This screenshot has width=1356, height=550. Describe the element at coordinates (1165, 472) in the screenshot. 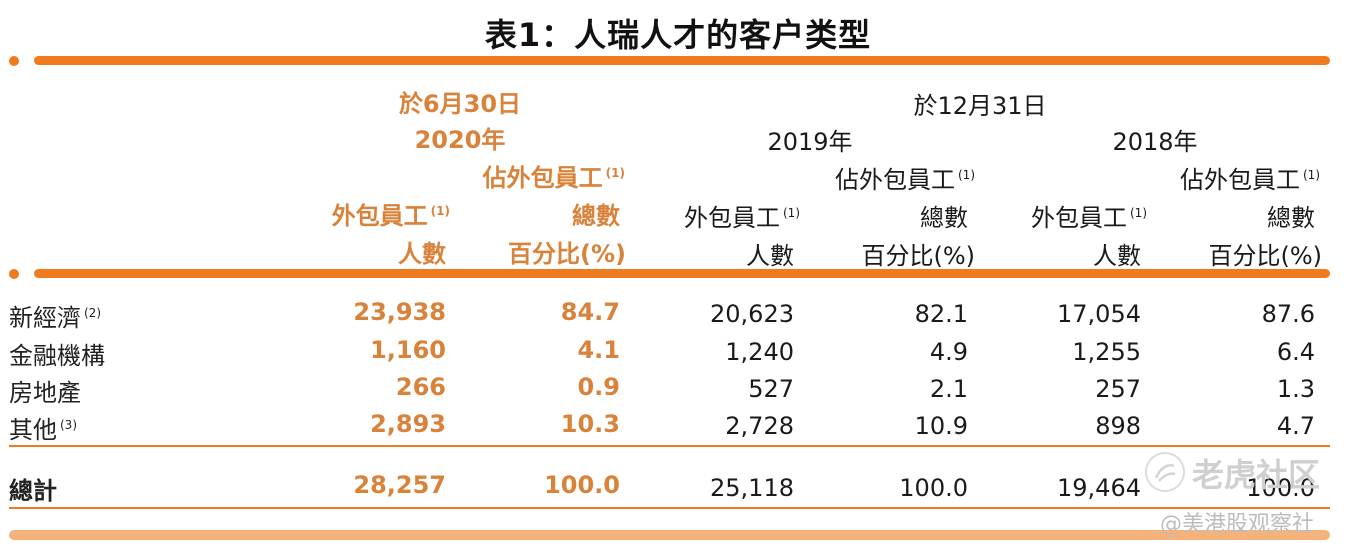

I see `watermark-logo-icon` at that location.